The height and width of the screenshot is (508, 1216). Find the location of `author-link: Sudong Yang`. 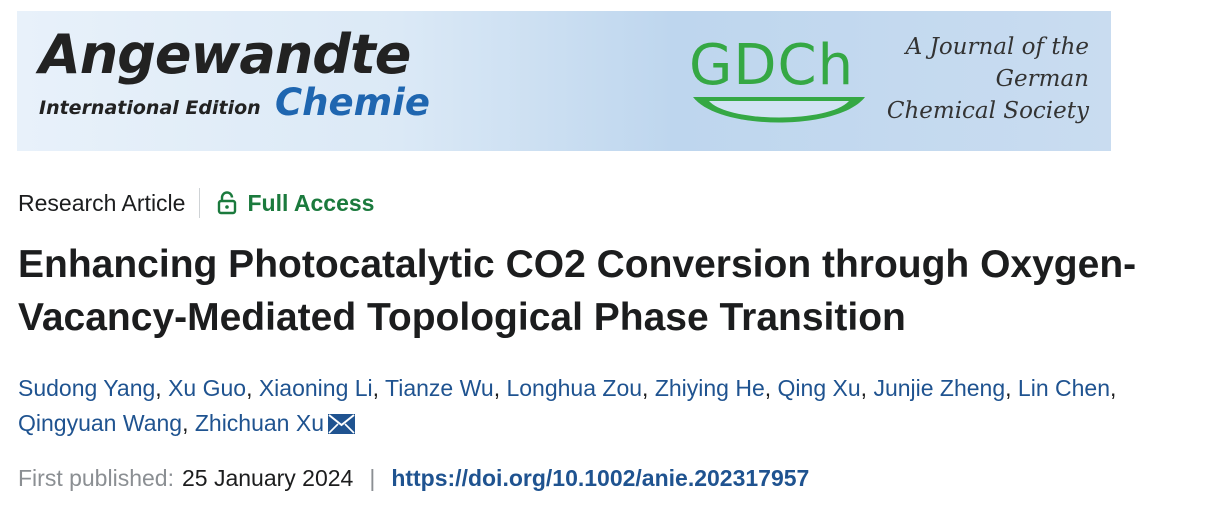

author-link: Sudong Yang is located at coordinates (87, 388).